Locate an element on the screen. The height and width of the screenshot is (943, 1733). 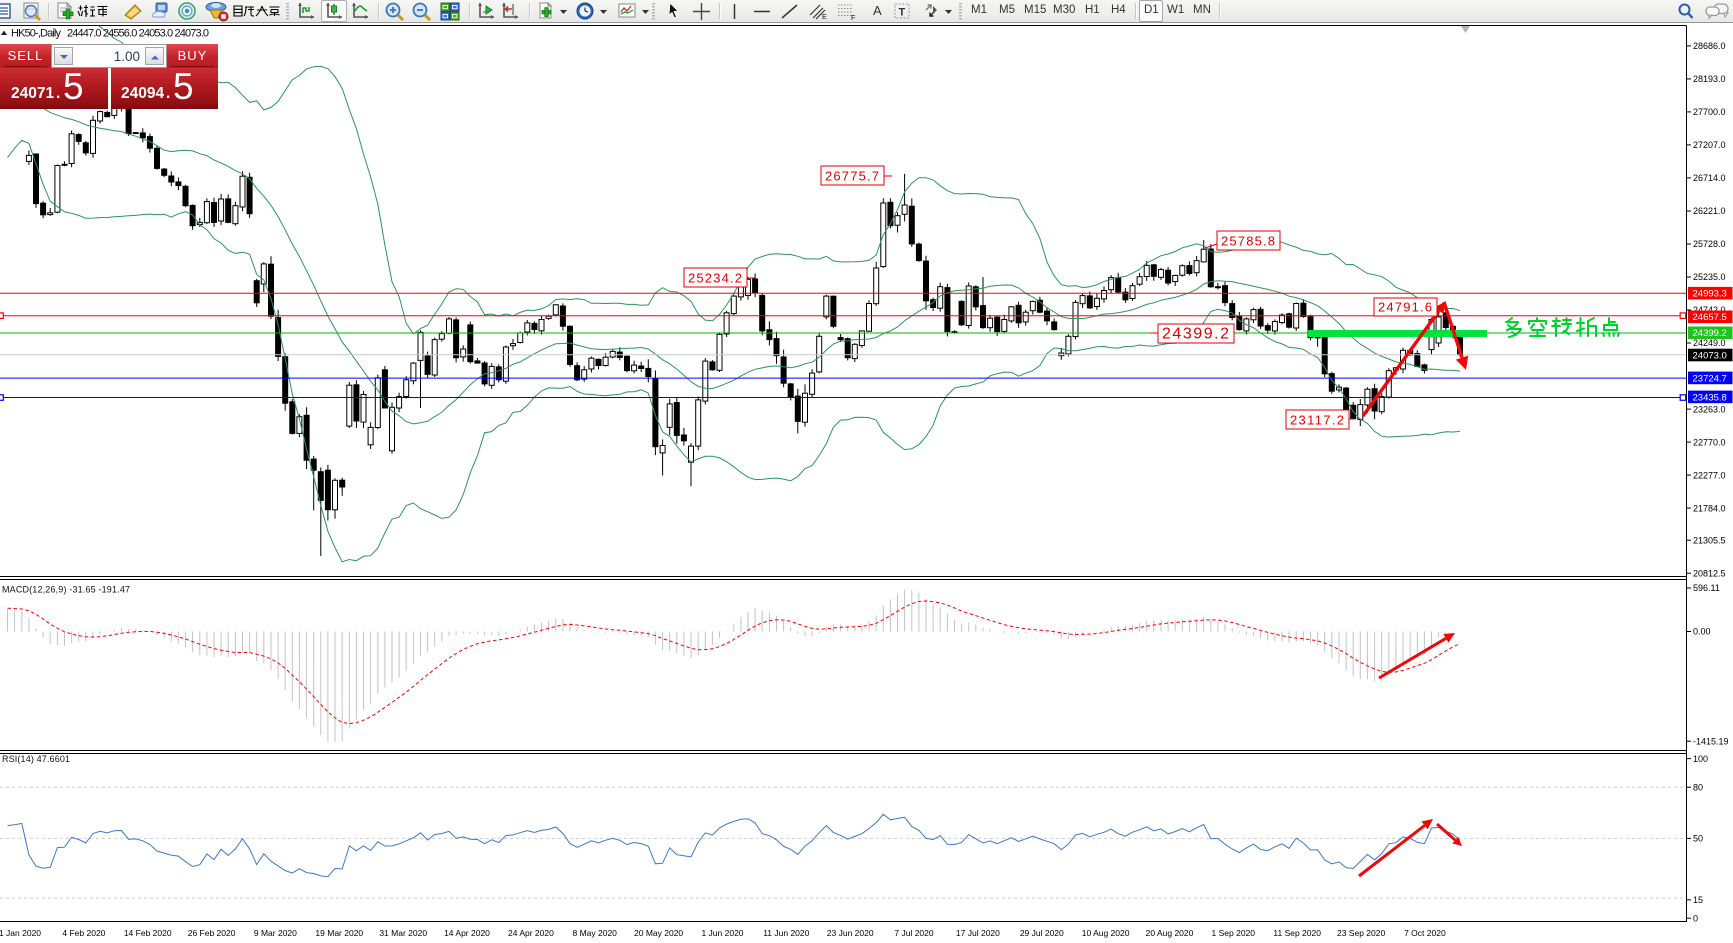
svg-text: 23263.0 is located at coordinates (1709, 409).